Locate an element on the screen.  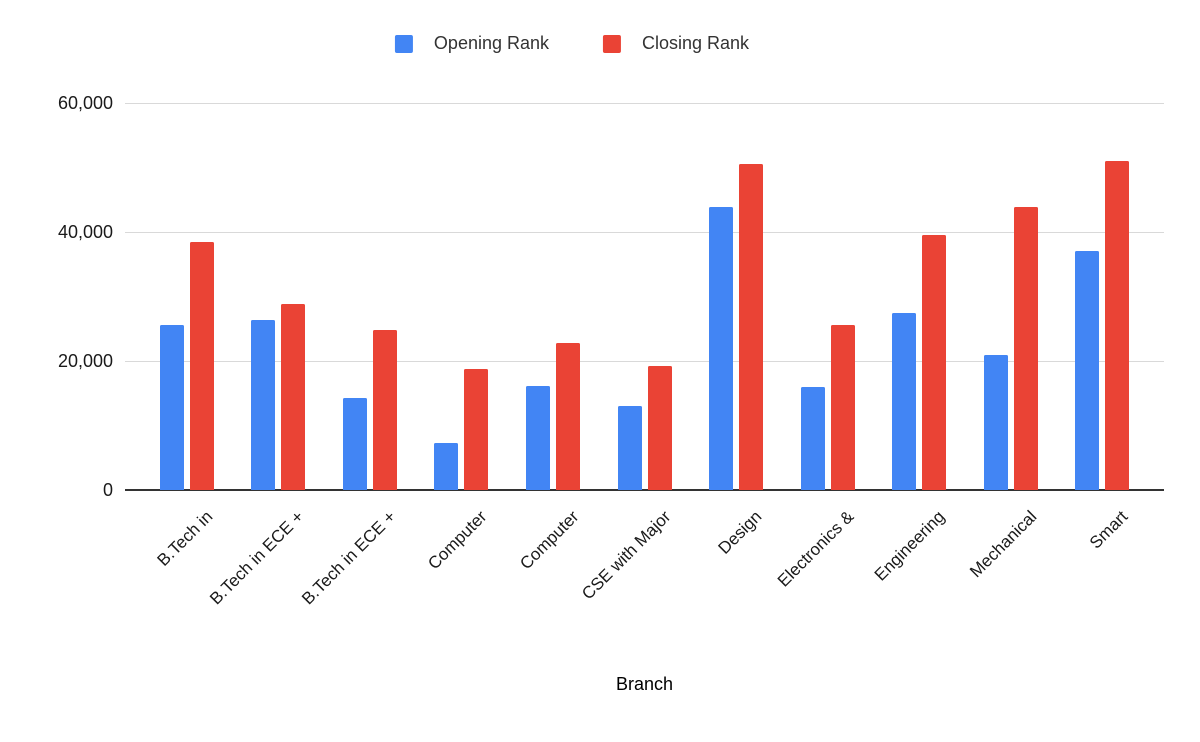
legend-label-closing-rank: Closing Rank is located at coordinates (696, 43).